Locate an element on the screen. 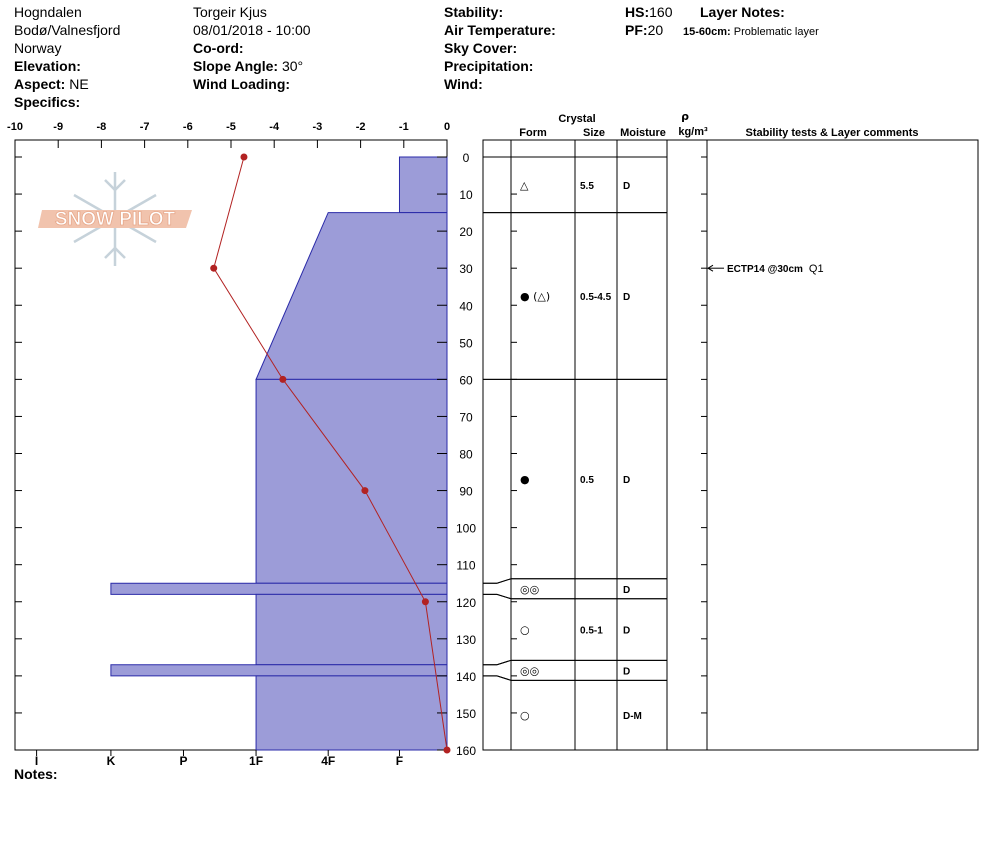 This screenshot has width=994, height=845. field-label: HS: is located at coordinates (637, 12).